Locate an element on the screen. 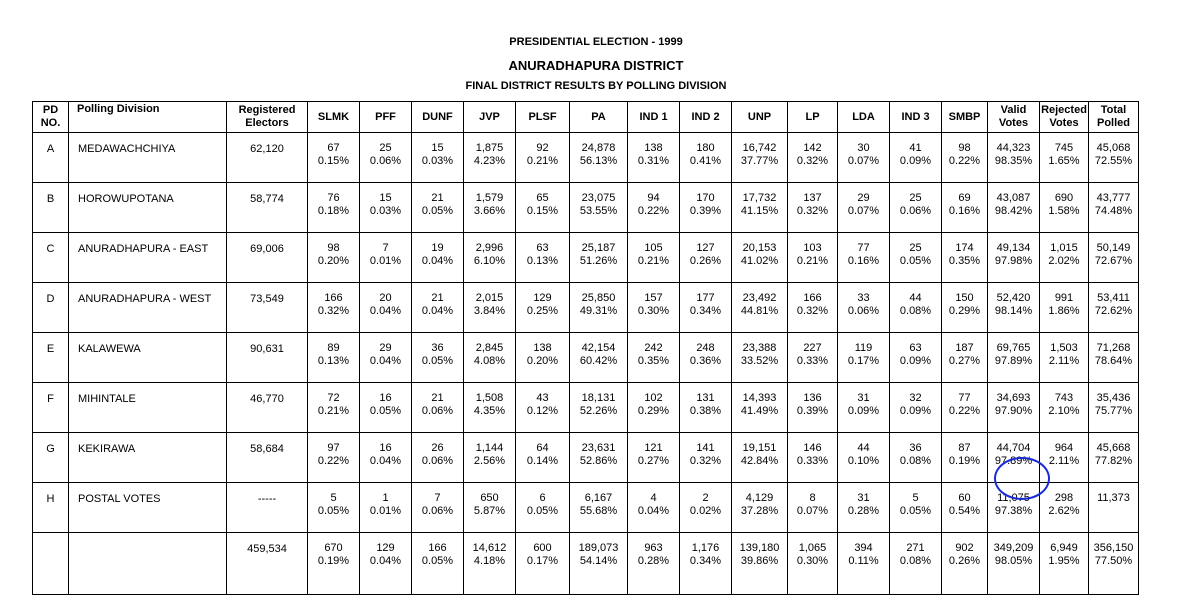 The image size is (1192, 595). vote-cell: 26 0.06% is located at coordinates (437, 457).